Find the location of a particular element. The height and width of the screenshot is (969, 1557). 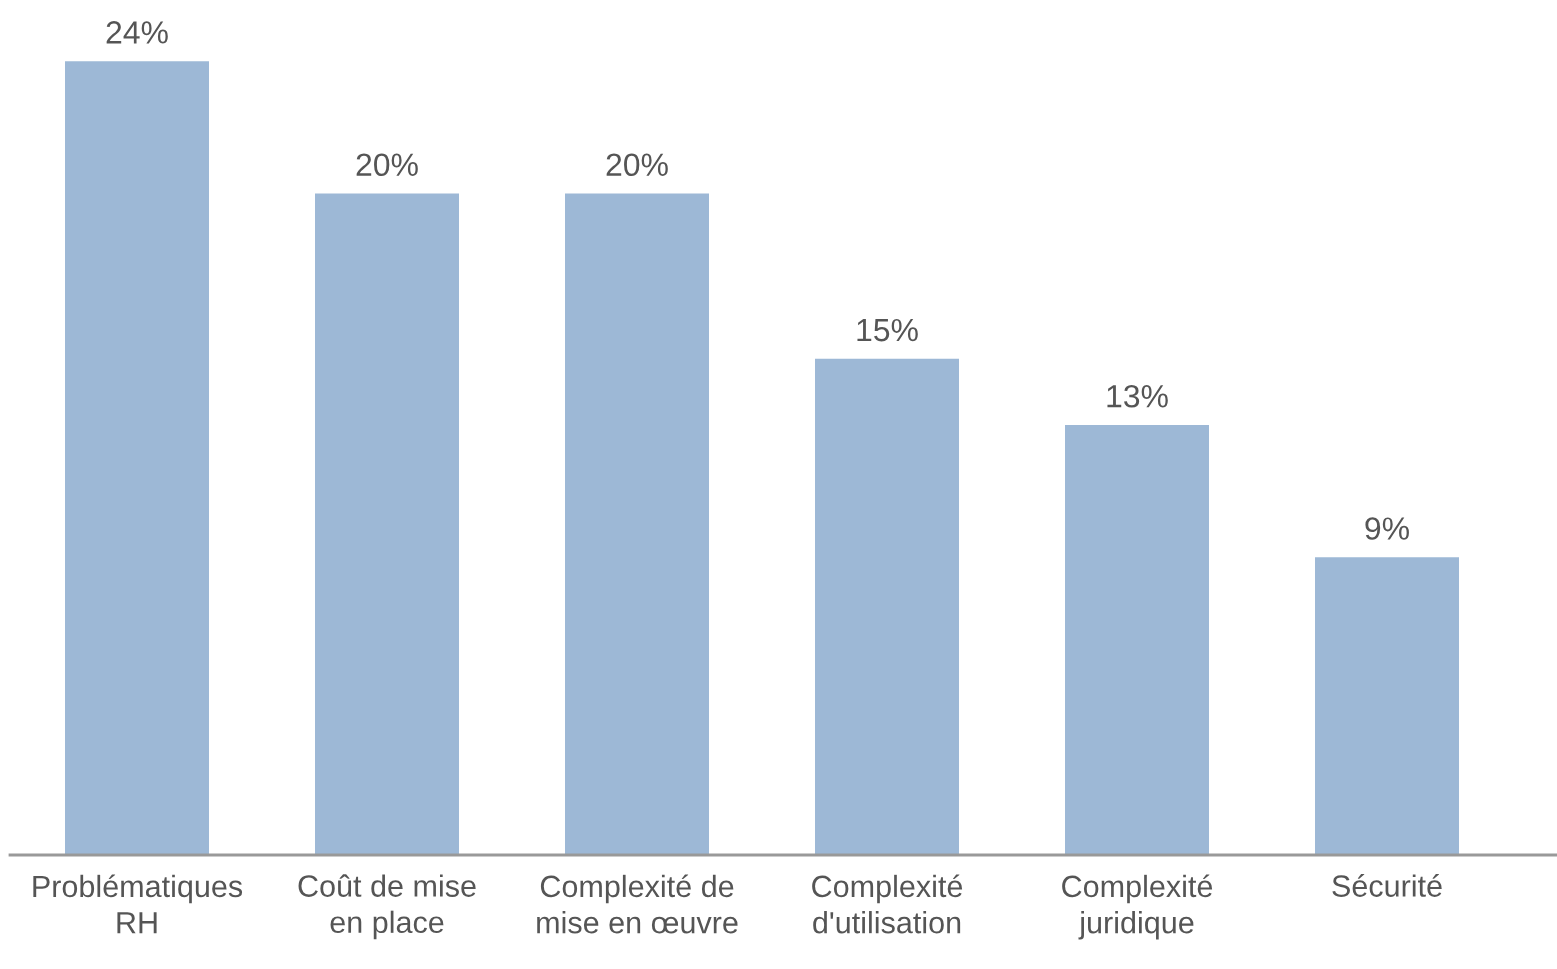

x-tick-label: Sécurité is located at coordinates (1387, 885).